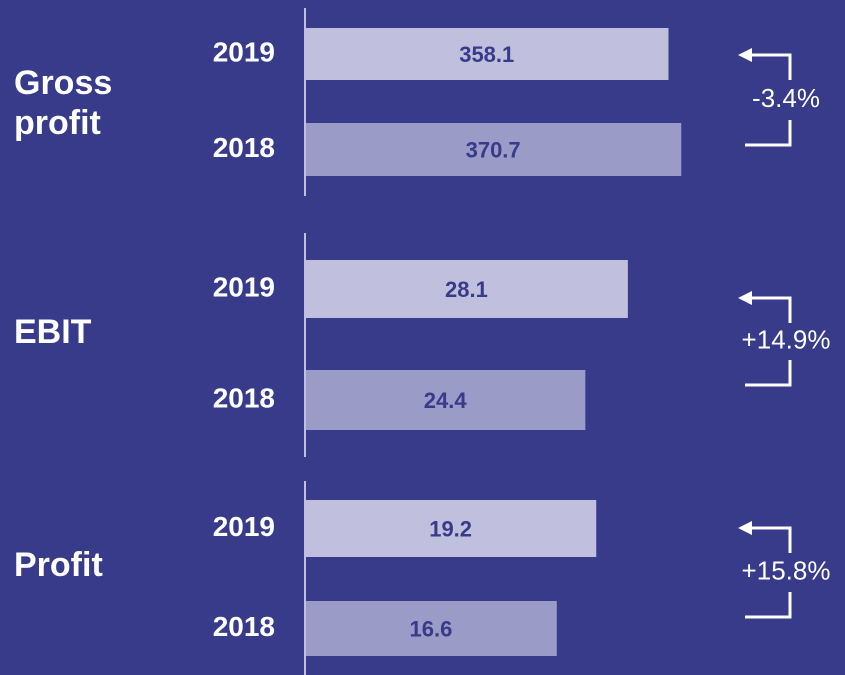  I want to click on bar-label: 19.2, so click(450, 528).